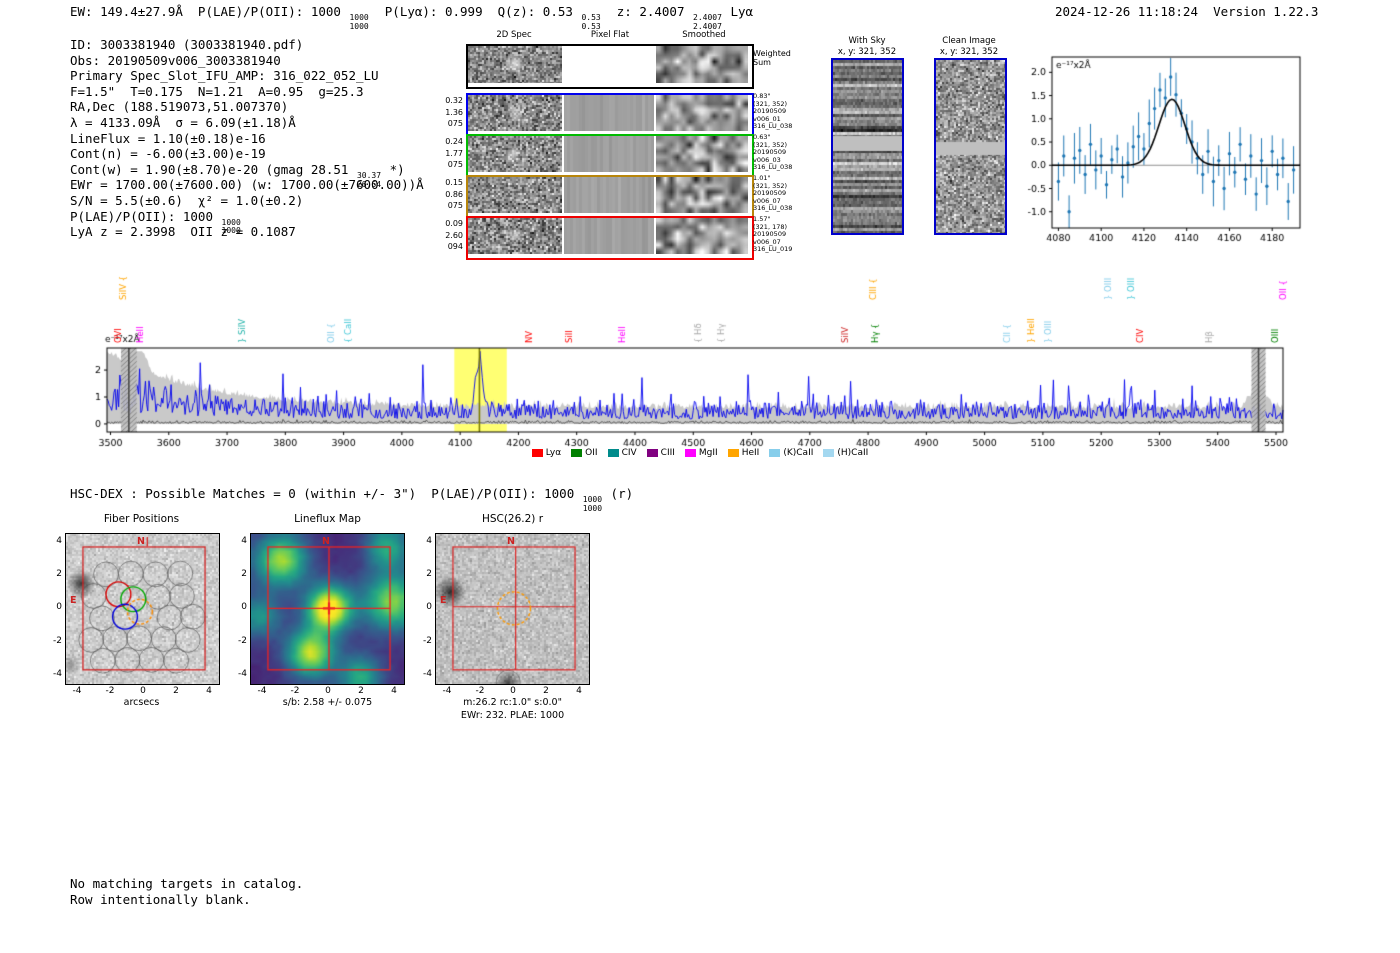 Image resolution: width=1400 pixels, height=953 pixels. Describe the element at coordinates (770, 234) in the screenshot. I see `meta-value: 20190509` at that location.